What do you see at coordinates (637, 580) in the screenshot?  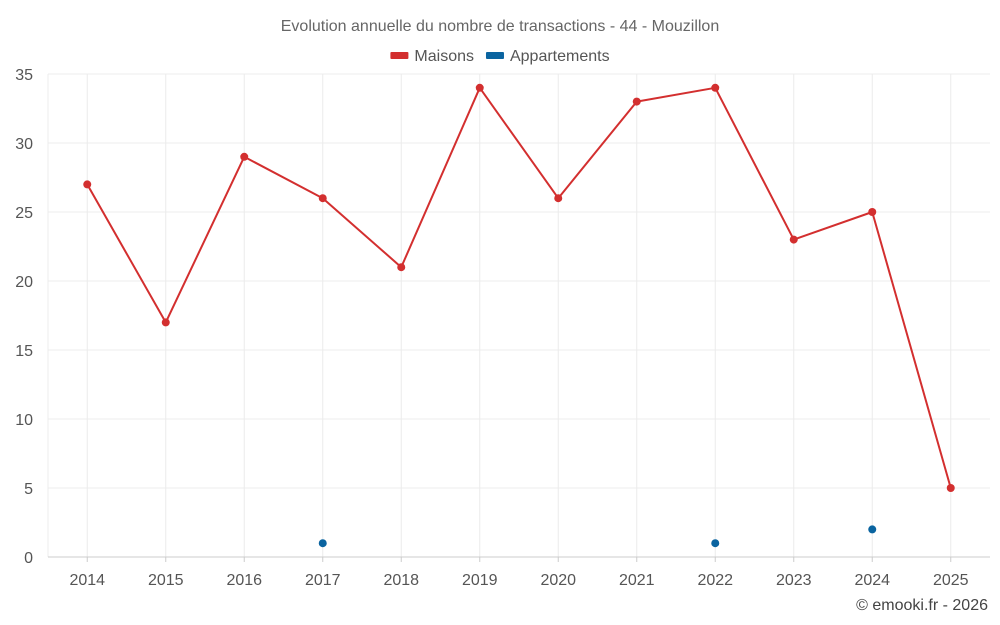 I see `x-tick-label: 2021` at bounding box center [637, 580].